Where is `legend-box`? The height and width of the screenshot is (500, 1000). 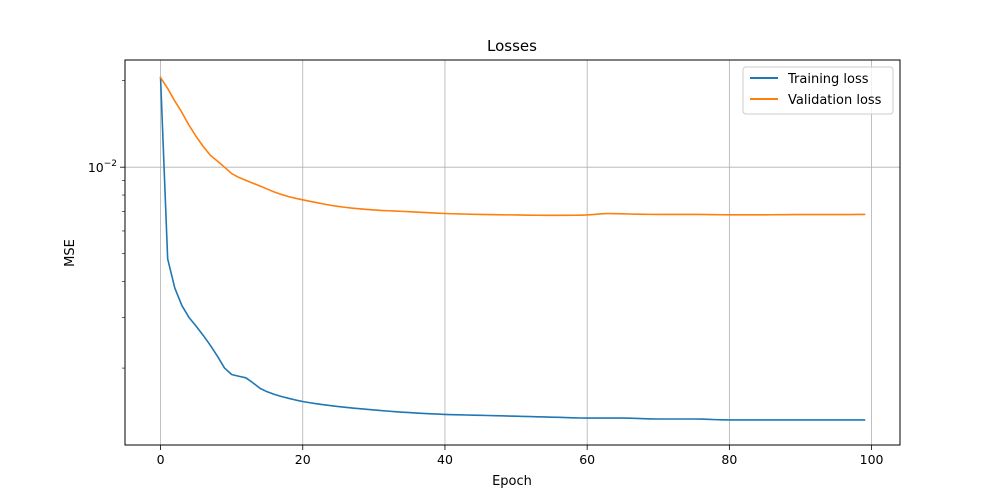
legend-box is located at coordinates (818, 90).